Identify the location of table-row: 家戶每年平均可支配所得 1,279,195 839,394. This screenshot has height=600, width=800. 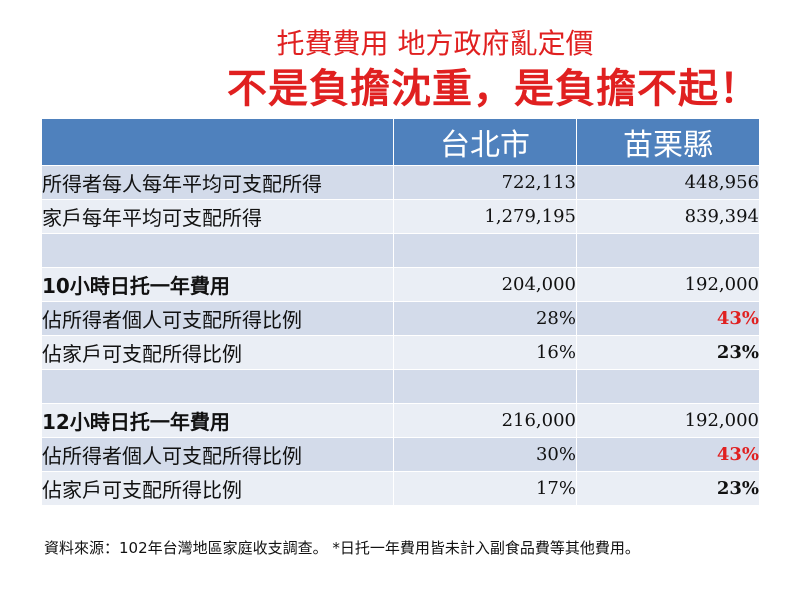
(400, 216).